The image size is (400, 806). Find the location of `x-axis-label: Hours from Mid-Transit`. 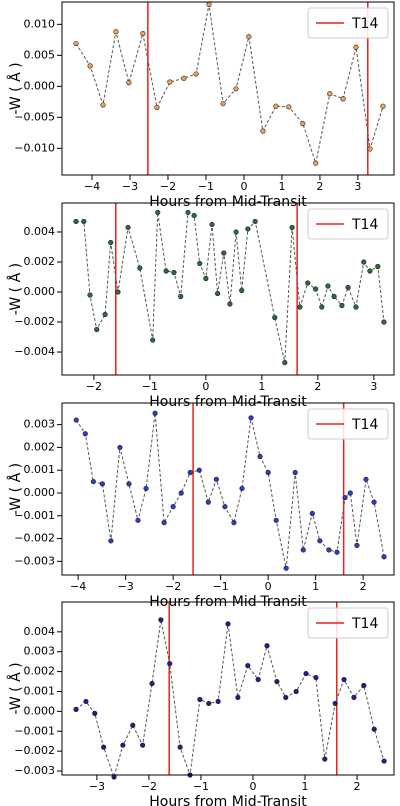

x-axis-label: Hours from Mid-Transit is located at coordinates (228, 202).